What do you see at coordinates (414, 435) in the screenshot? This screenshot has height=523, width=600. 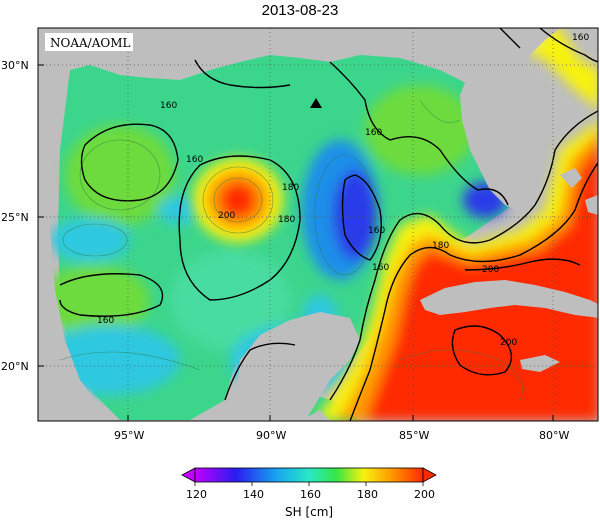 I see `lon-tick-label: 85°W` at bounding box center [414, 435].